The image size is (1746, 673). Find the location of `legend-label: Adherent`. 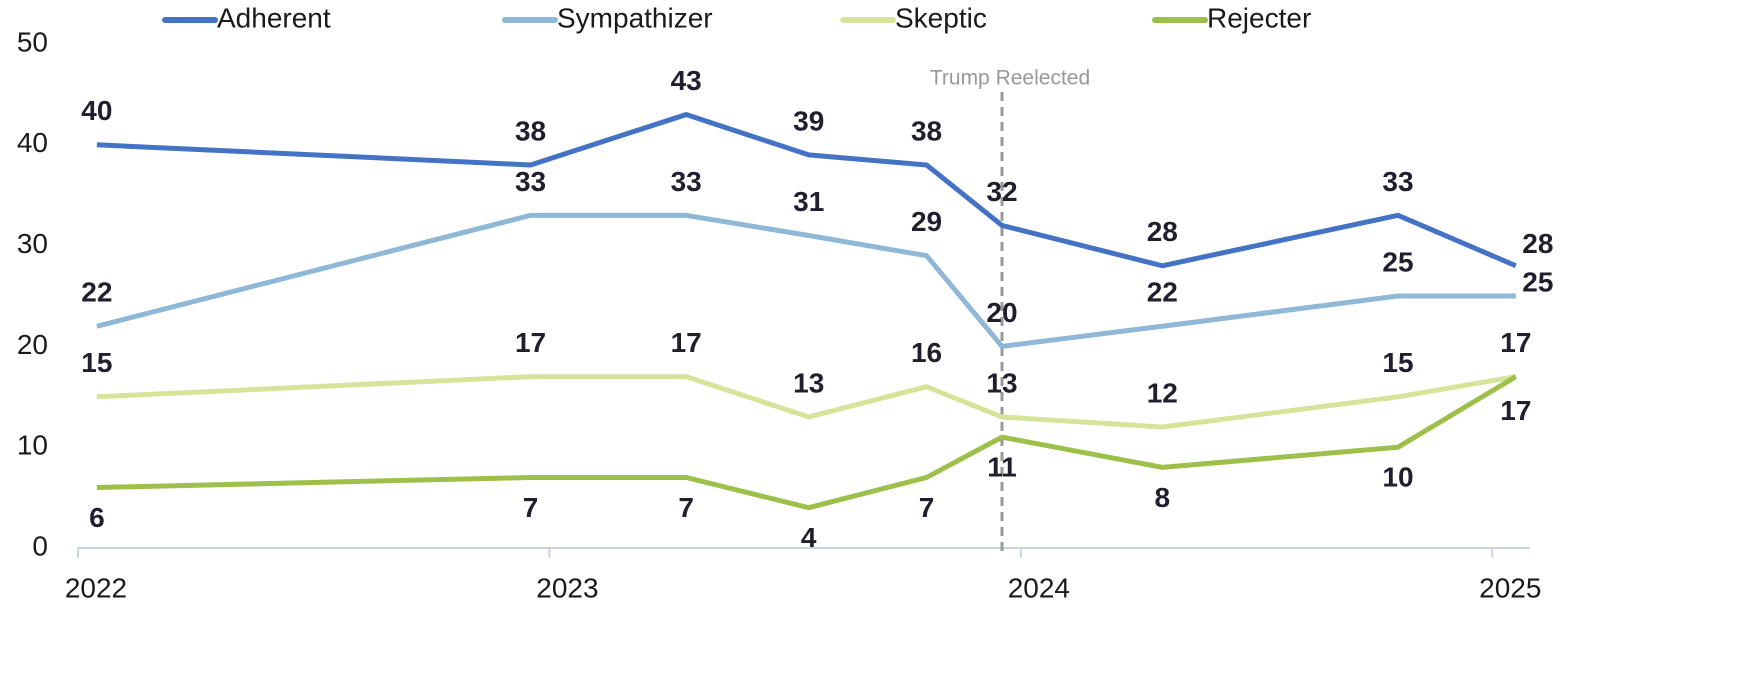

legend-label: Adherent is located at coordinates (274, 17).